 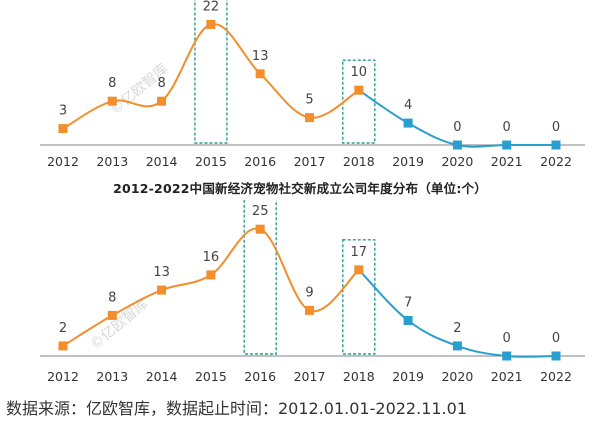 What do you see at coordinates (507, 376) in the screenshot?
I see `bottom-tick-label-2021: 2021` at bounding box center [507, 376].